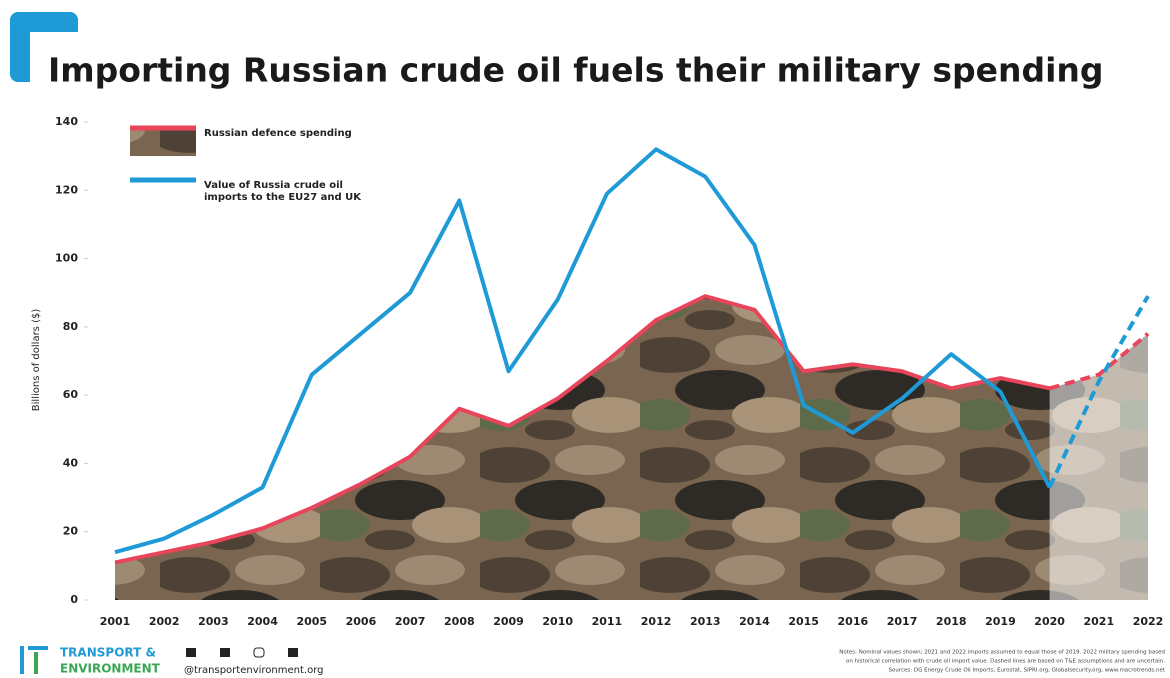 The image size is (1170, 678). I want to click on x-tick-label: 2011, so click(607, 621).